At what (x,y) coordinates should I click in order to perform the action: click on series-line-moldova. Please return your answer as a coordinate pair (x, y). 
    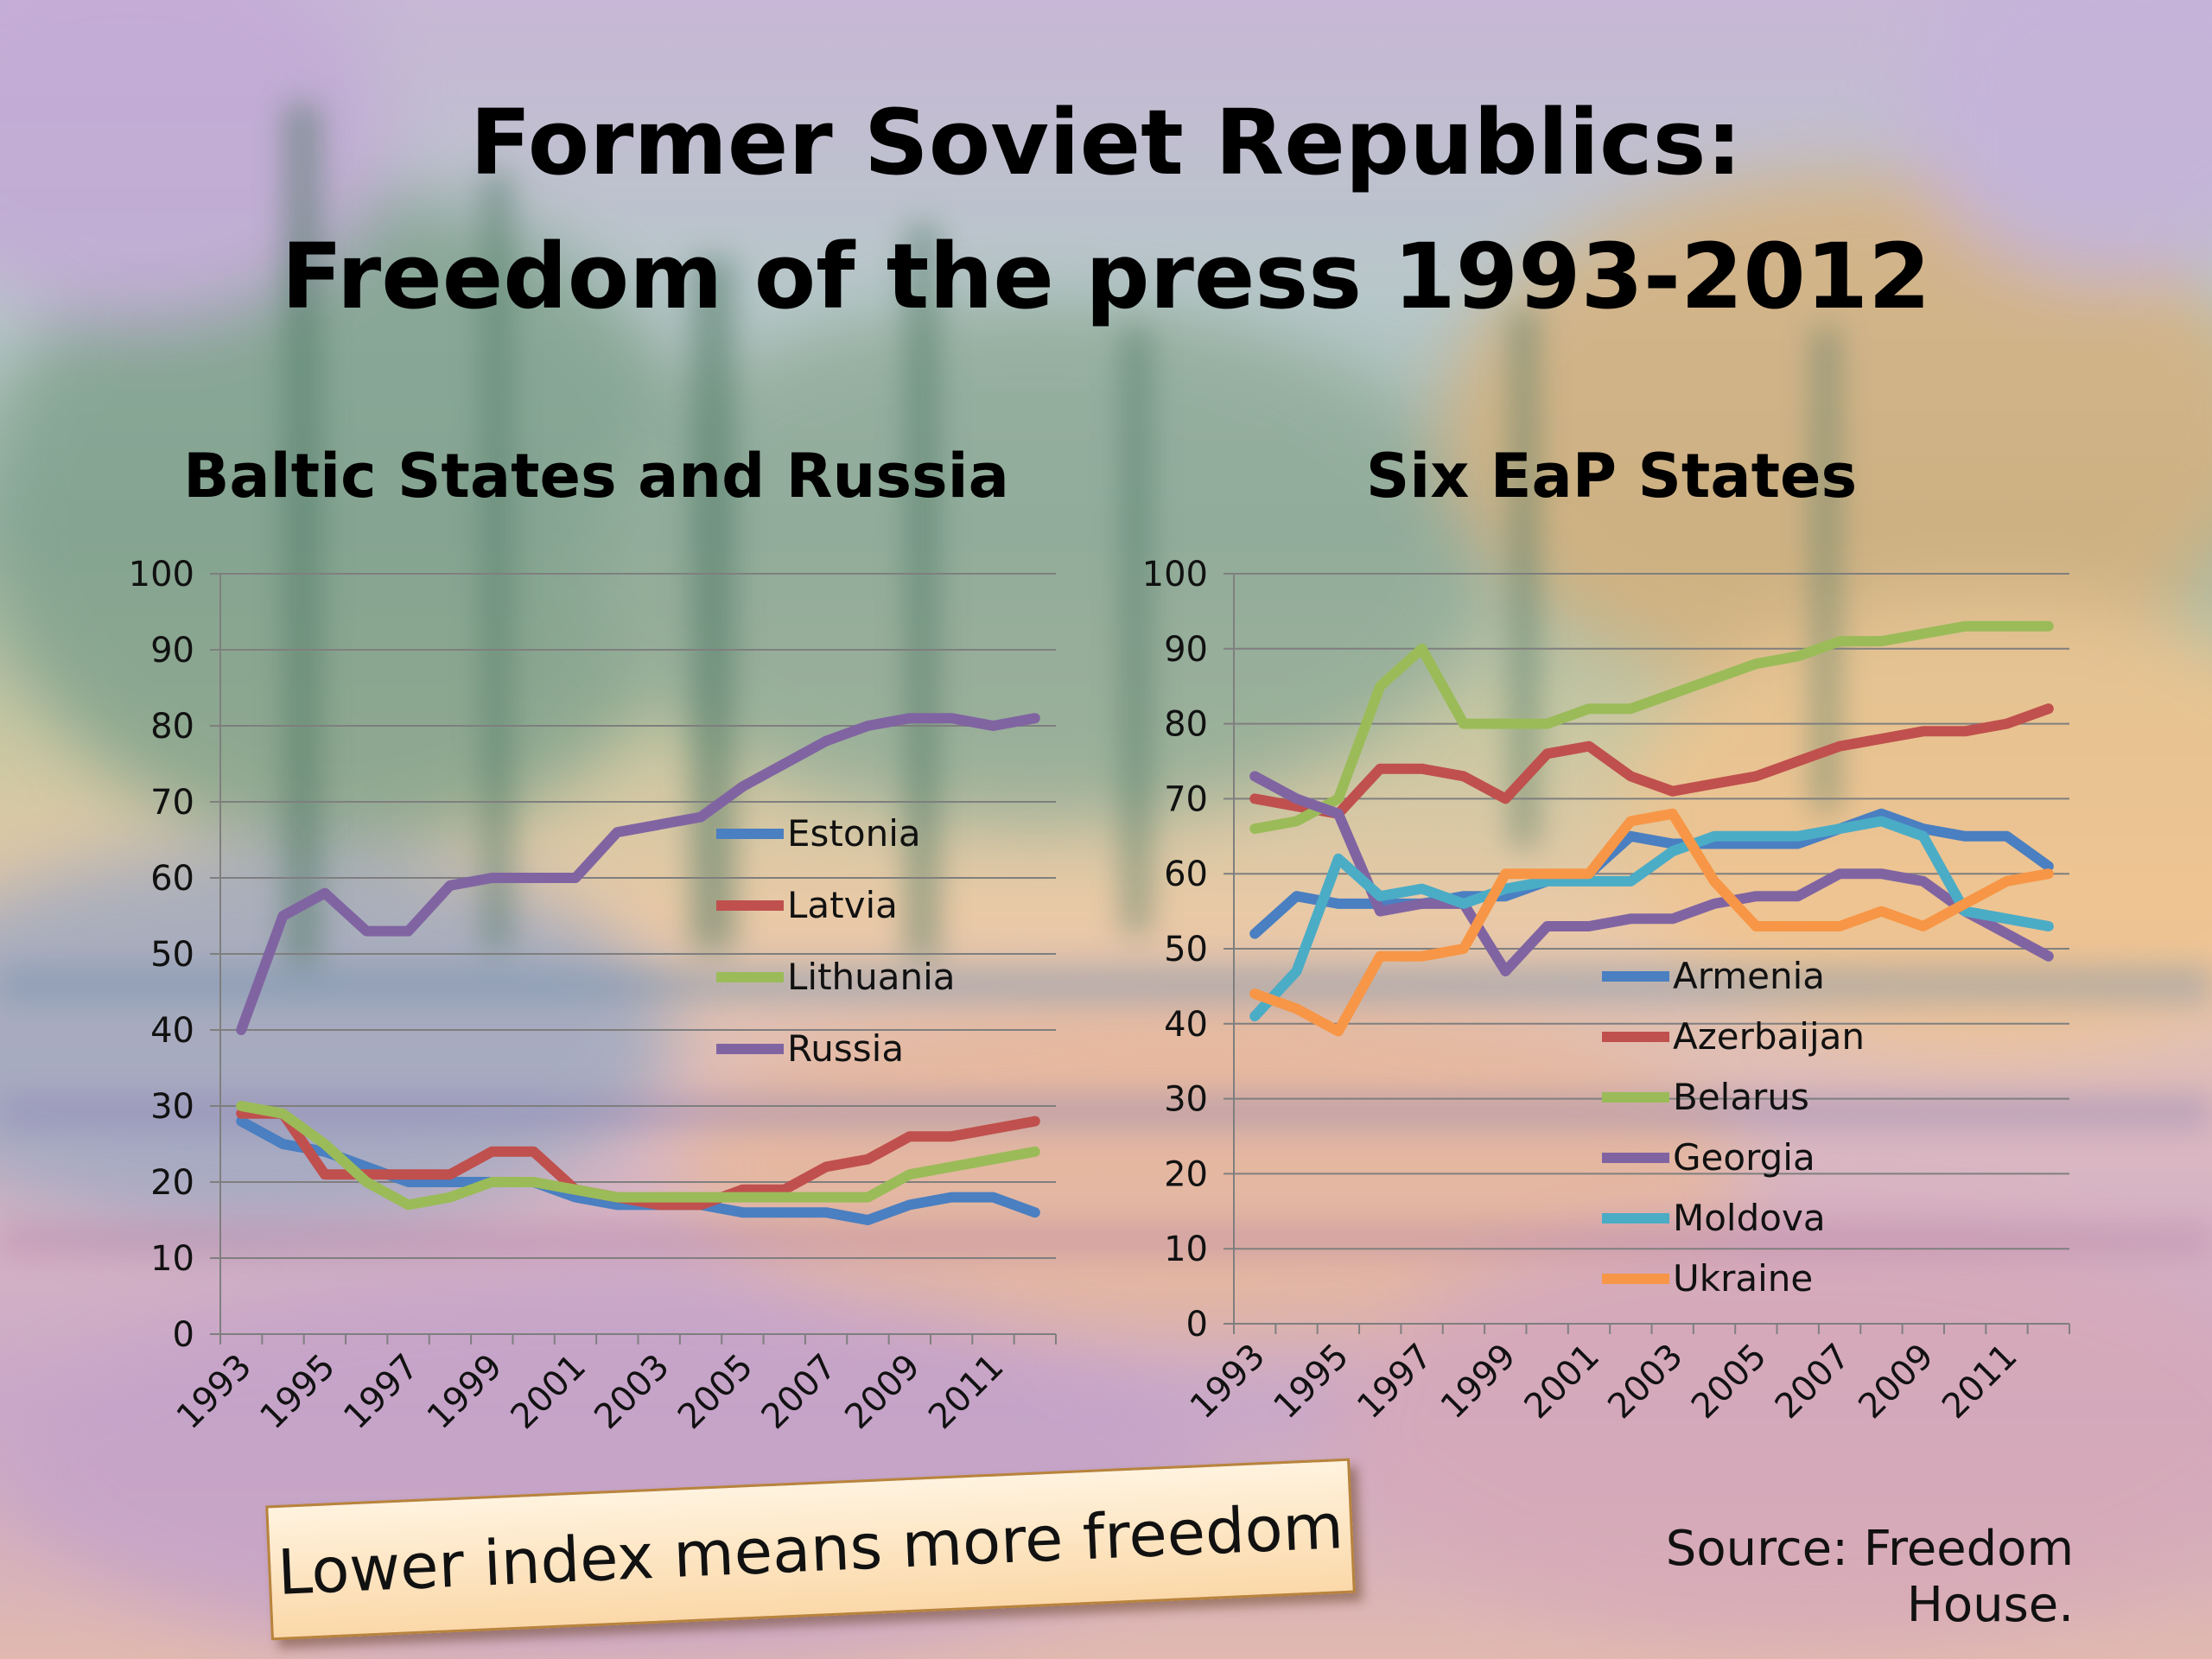
    Looking at the image, I should click on (1651, 919).